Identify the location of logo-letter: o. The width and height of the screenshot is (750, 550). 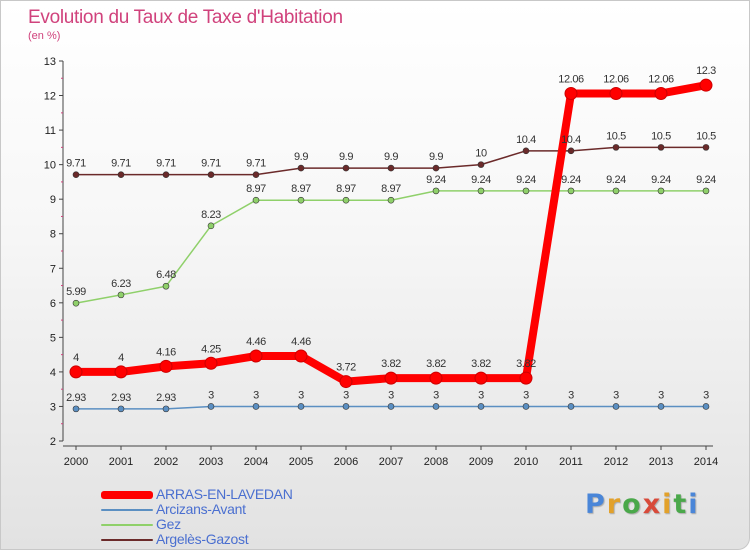
(632, 504).